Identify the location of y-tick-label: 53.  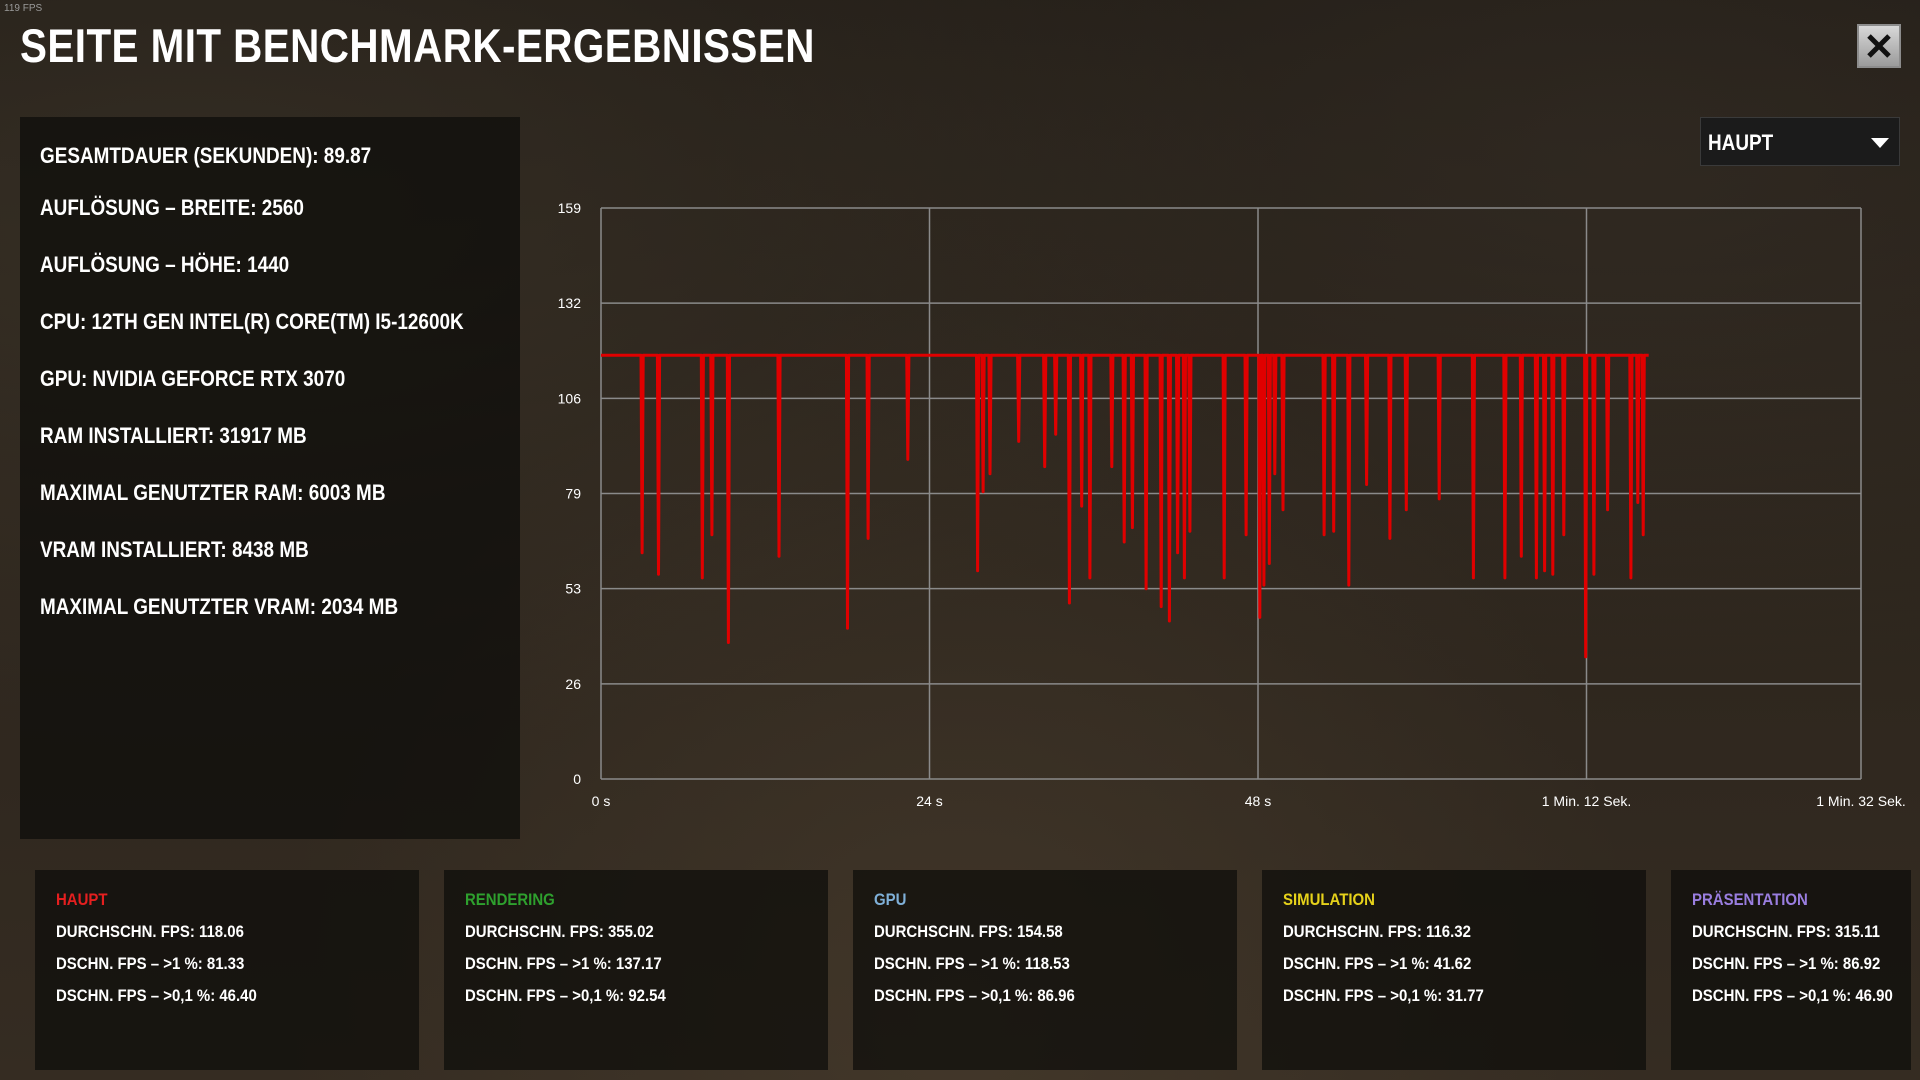
(573, 589).